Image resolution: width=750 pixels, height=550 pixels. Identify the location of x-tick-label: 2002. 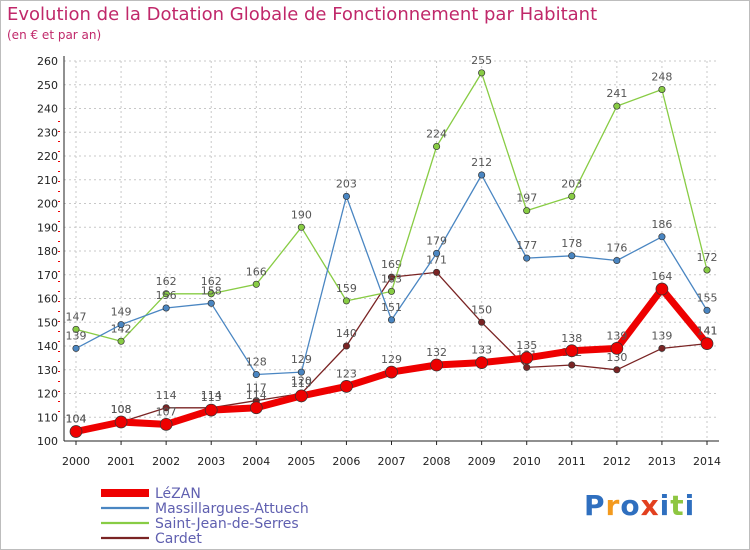
(166, 461).